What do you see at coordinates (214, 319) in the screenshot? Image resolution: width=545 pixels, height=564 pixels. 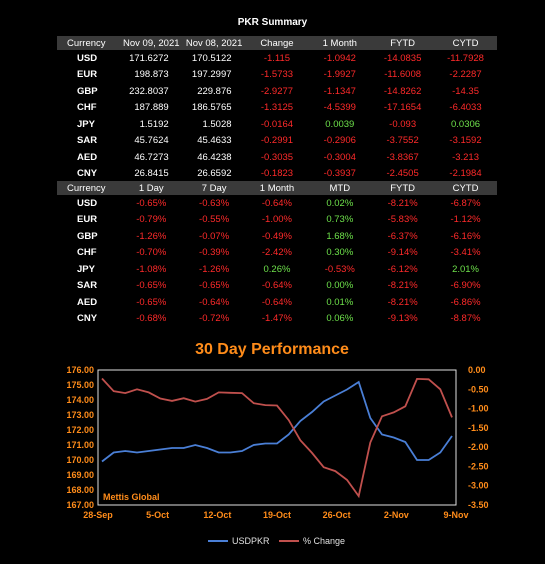 I see `table-cell: -0.72%` at bounding box center [214, 319].